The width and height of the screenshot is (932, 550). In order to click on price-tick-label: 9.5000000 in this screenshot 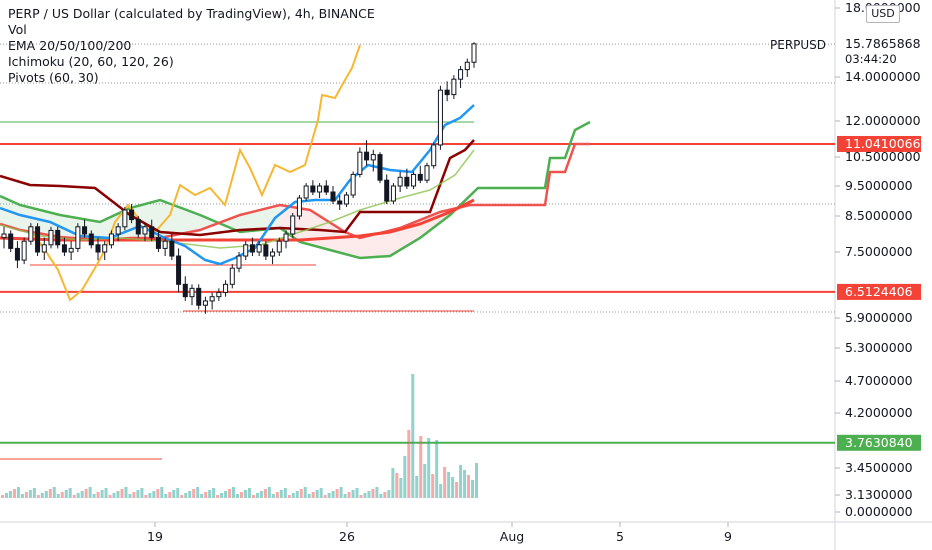, I will do `click(879, 185)`.